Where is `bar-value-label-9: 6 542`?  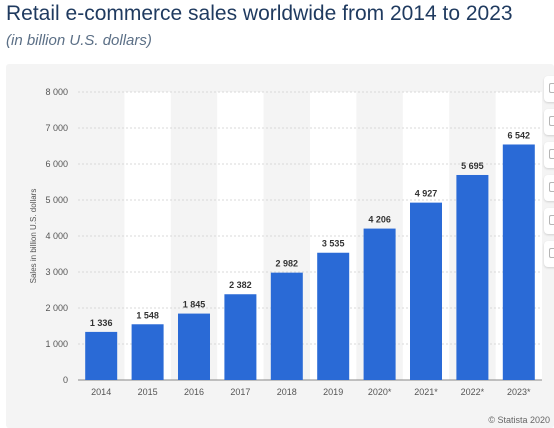
bar-value-label-9: 6 542 is located at coordinates (519, 135).